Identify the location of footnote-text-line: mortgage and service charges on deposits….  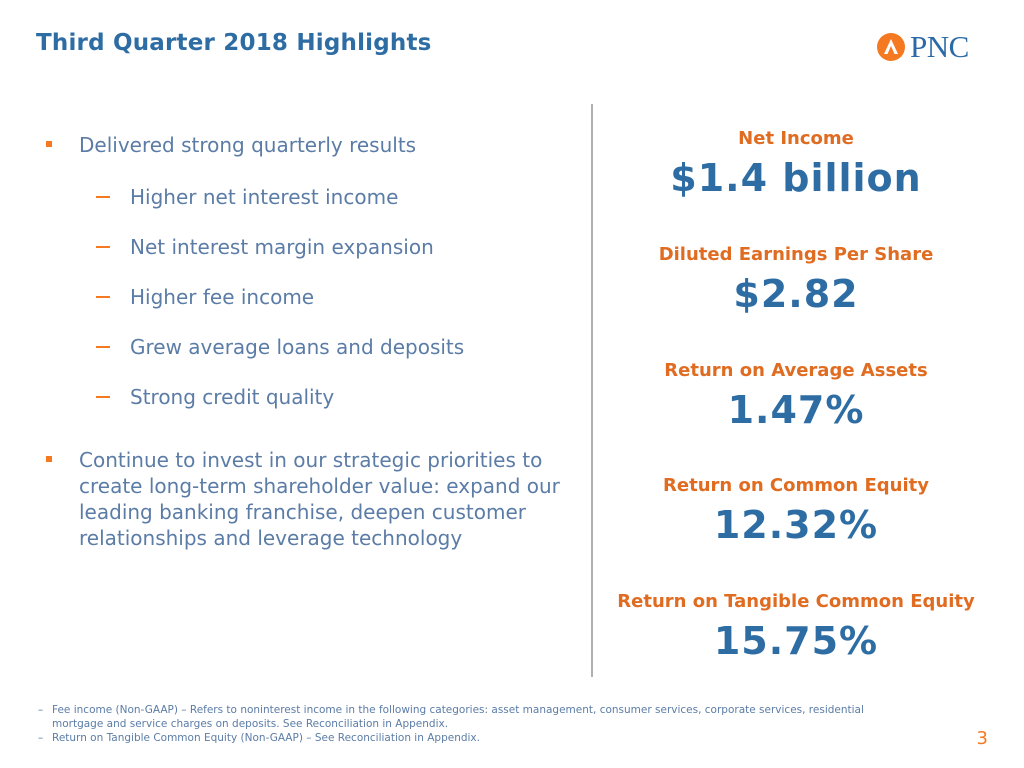
(250, 724).